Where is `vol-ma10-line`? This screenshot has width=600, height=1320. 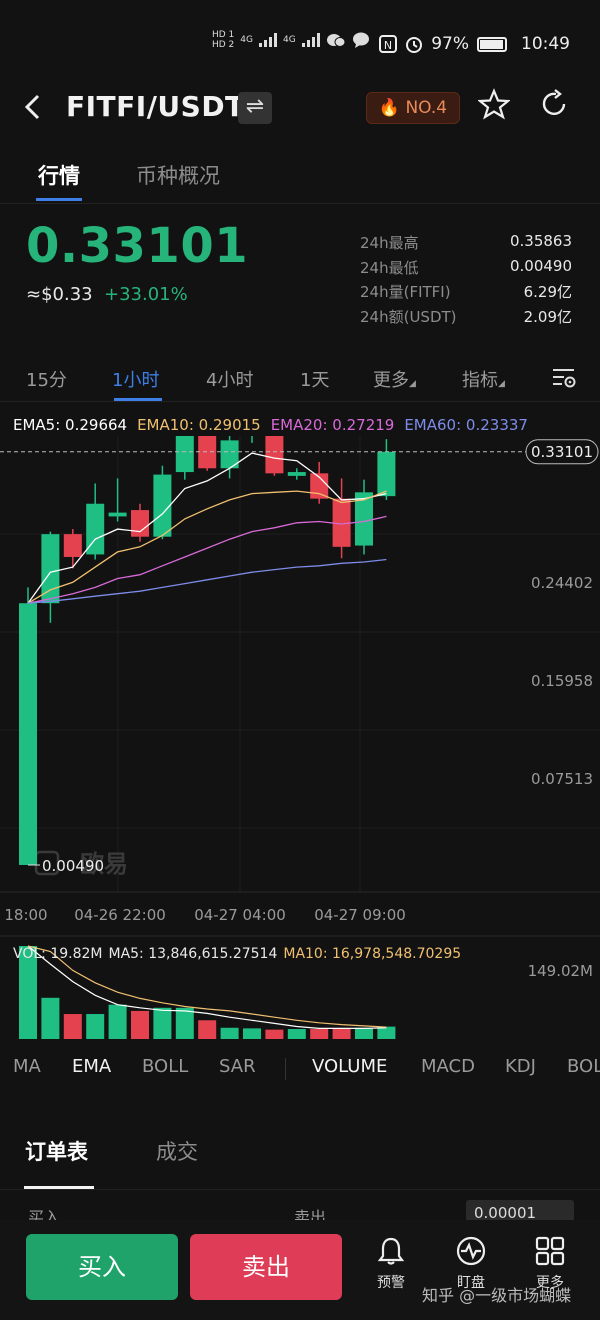 vol-ma10-line is located at coordinates (207, 986).